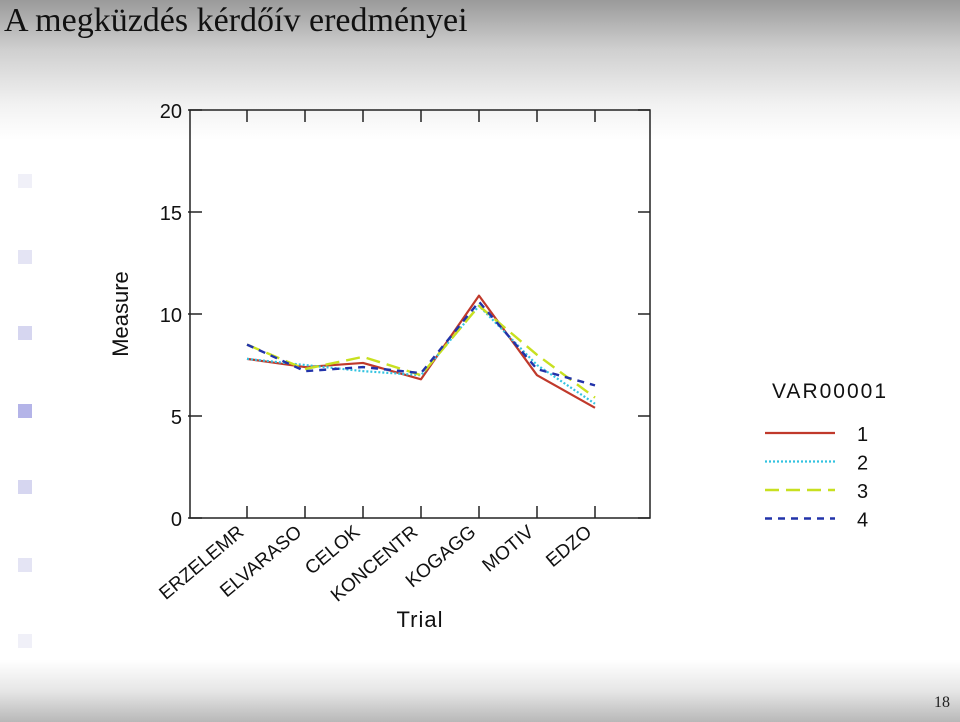 The height and width of the screenshot is (722, 960). What do you see at coordinates (171, 316) in the screenshot?
I see `y-tick-label: 10` at bounding box center [171, 316].